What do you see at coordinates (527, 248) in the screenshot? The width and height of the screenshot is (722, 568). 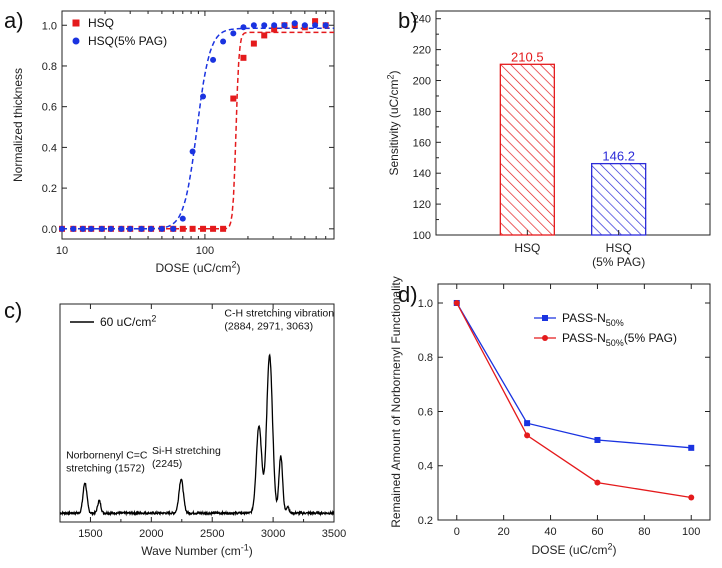 I see `x-tick-label: HSQ` at bounding box center [527, 248].